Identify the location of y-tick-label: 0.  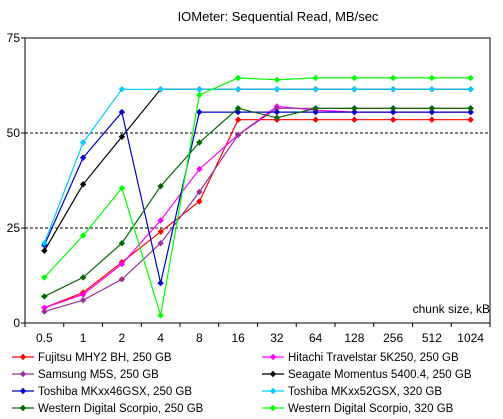
(16, 323).